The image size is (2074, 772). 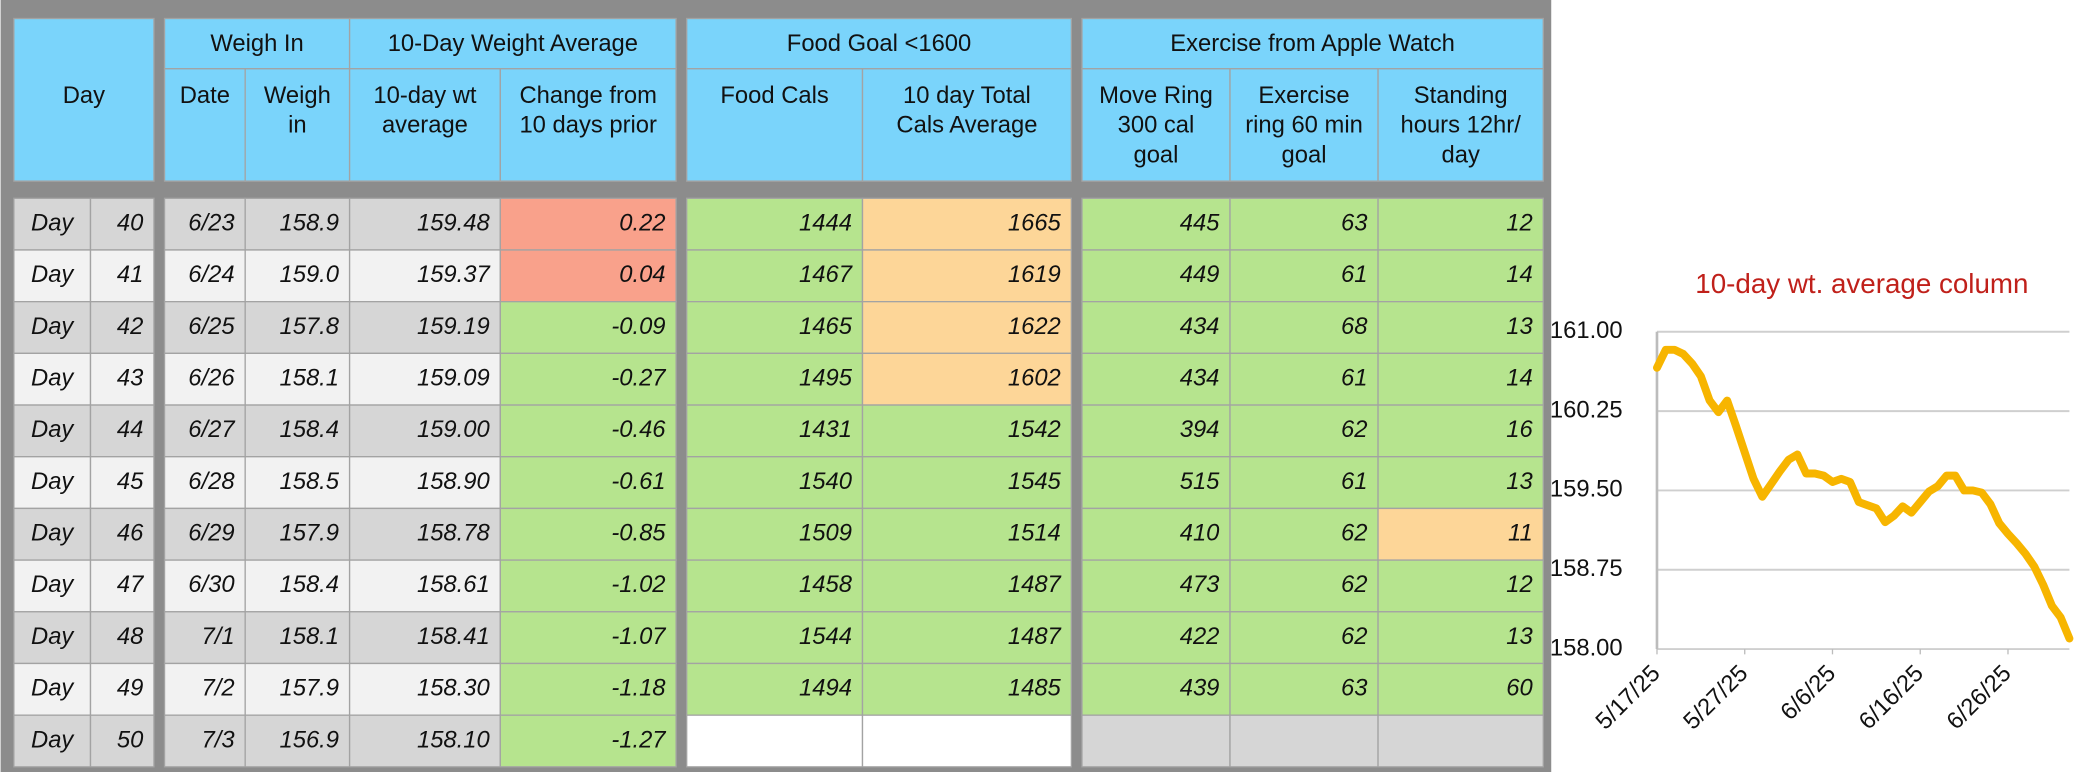 What do you see at coordinates (1354, 688) in the screenshot?
I see `cell-text: 63` at bounding box center [1354, 688].